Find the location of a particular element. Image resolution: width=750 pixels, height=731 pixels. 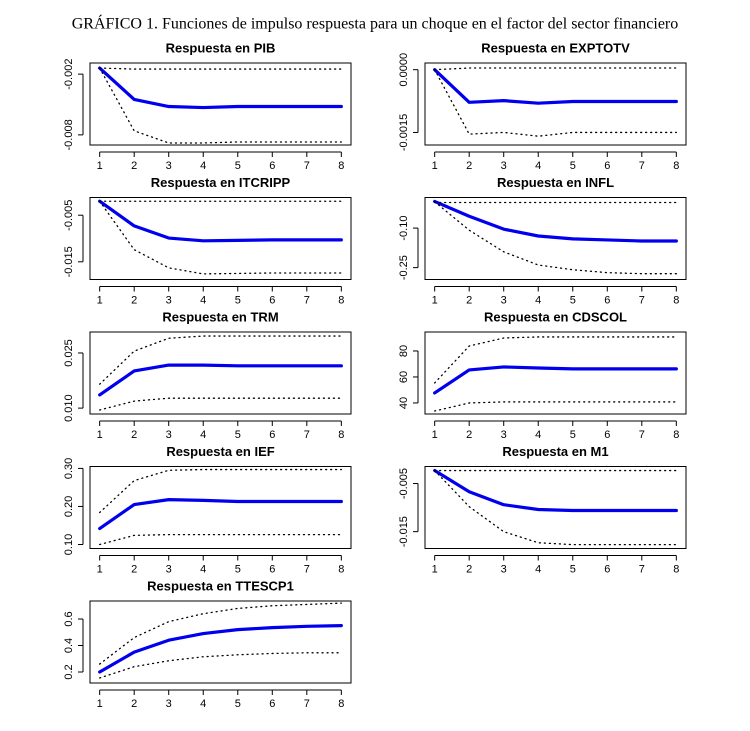

y-tick-label: 80 is located at coordinates (404, 351).